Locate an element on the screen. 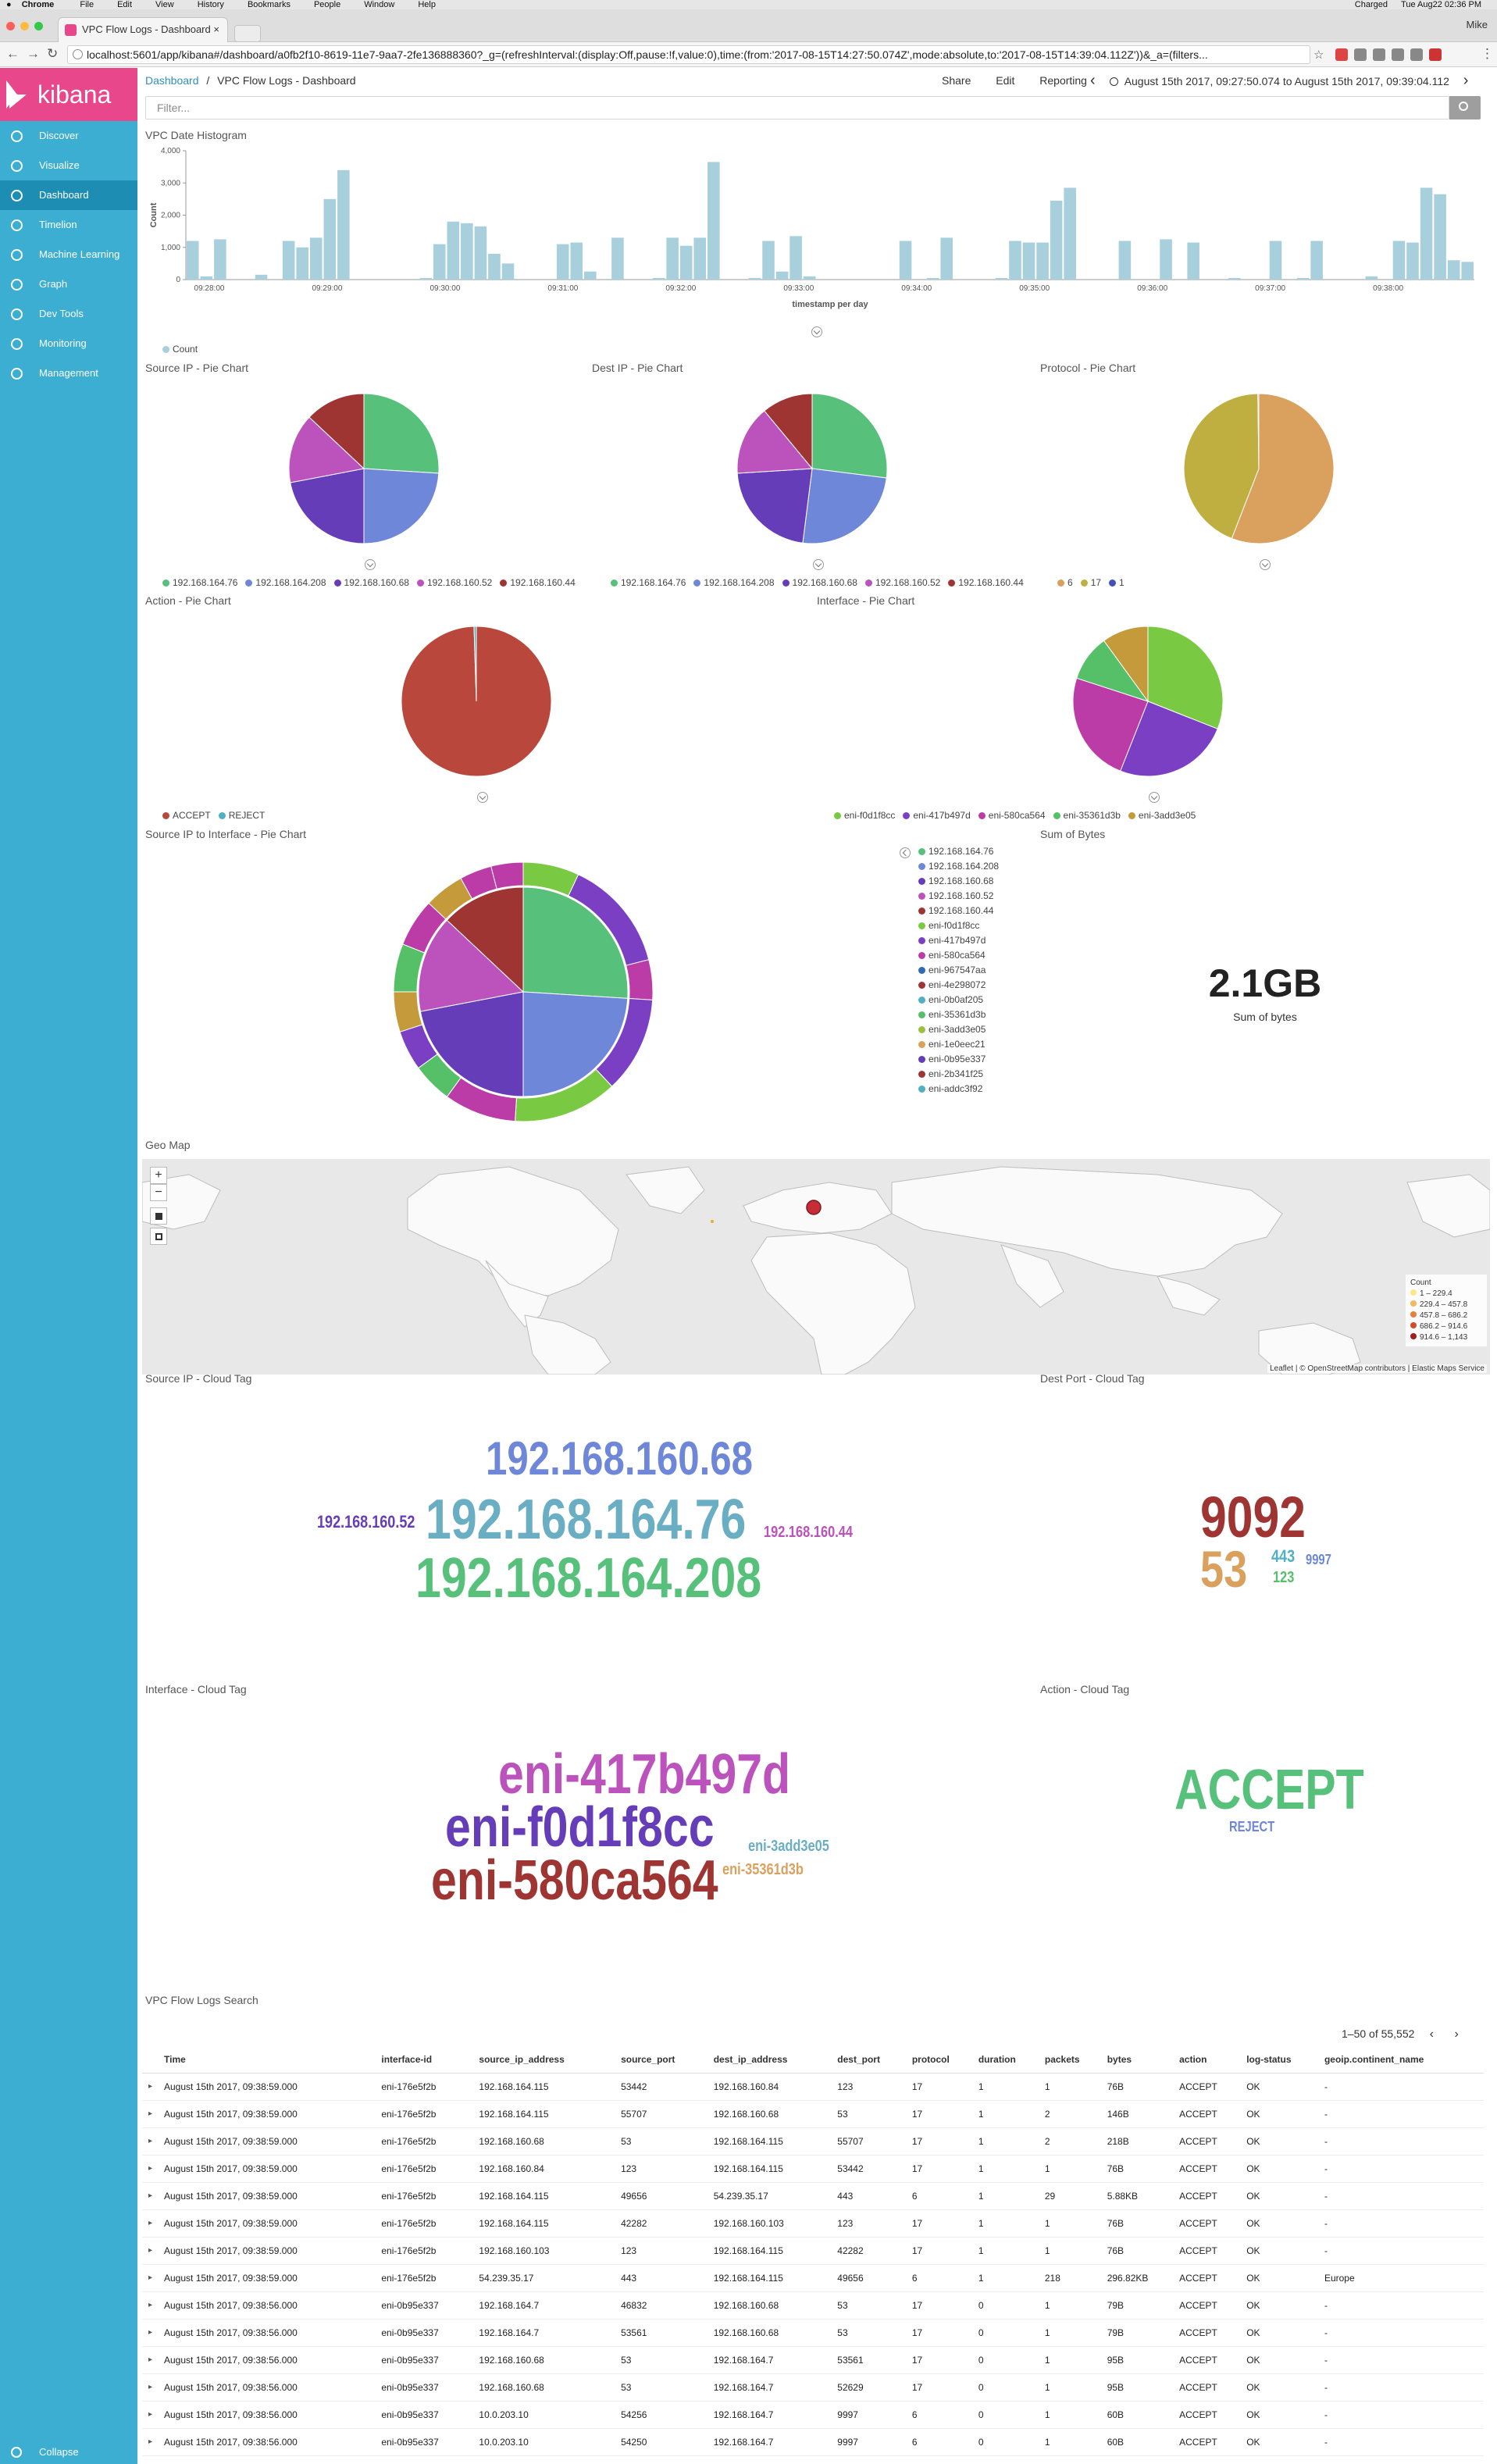  tag: 443 is located at coordinates (1283, 1556).